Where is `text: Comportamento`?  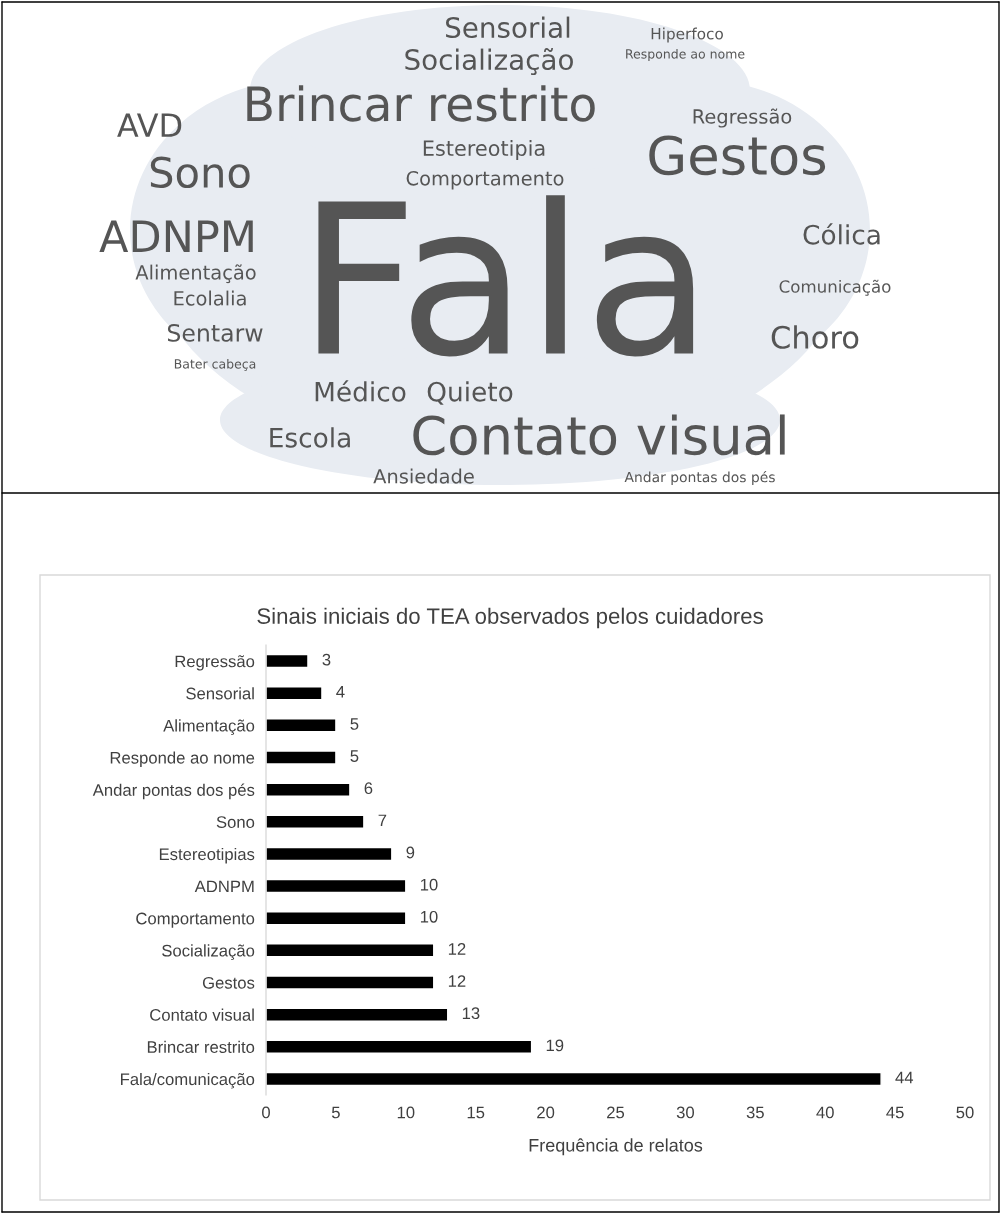
text: Comportamento is located at coordinates (485, 180).